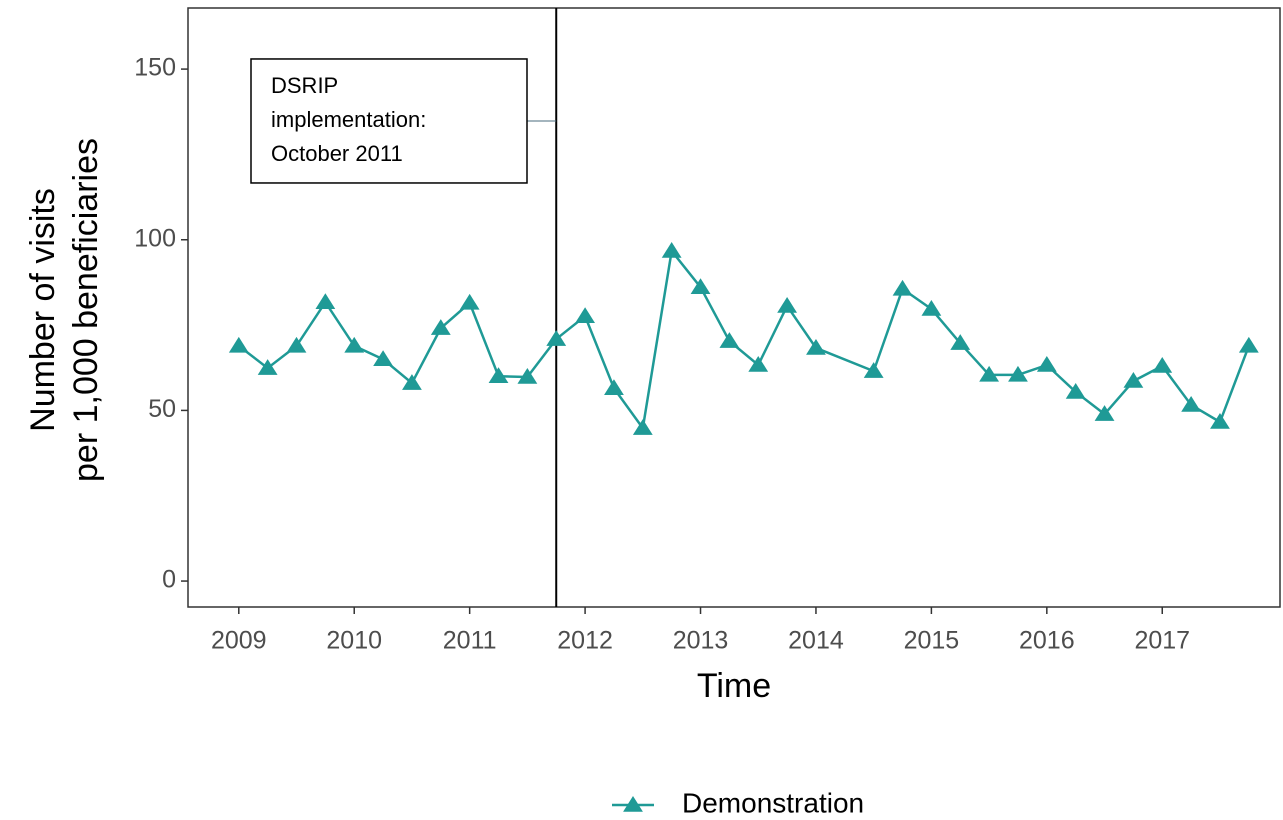 Image resolution: width=1283 pixels, height=820 pixels. Describe the element at coordinates (162, 409) in the screenshot. I see `y-tick-label: 50` at that location.